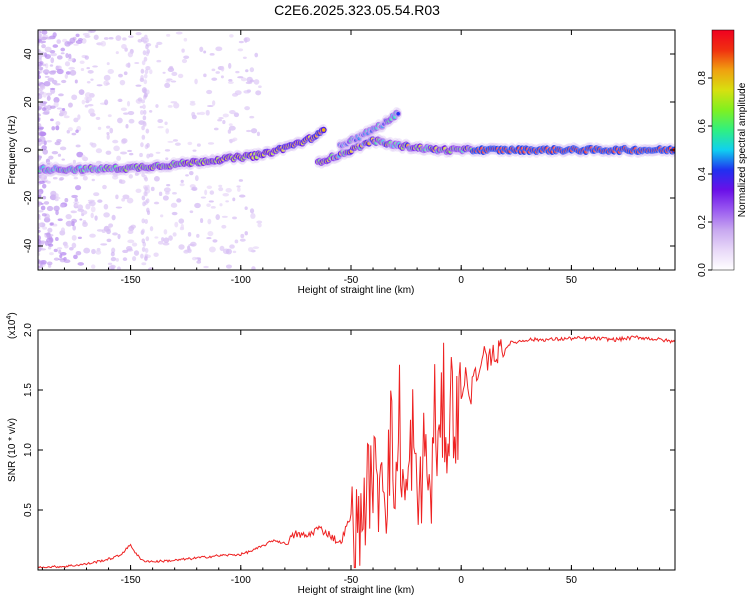 Image resolution: width=750 pixels, height=600 pixels. I want to click on snr-y-scale: (x104), so click(12, 325).